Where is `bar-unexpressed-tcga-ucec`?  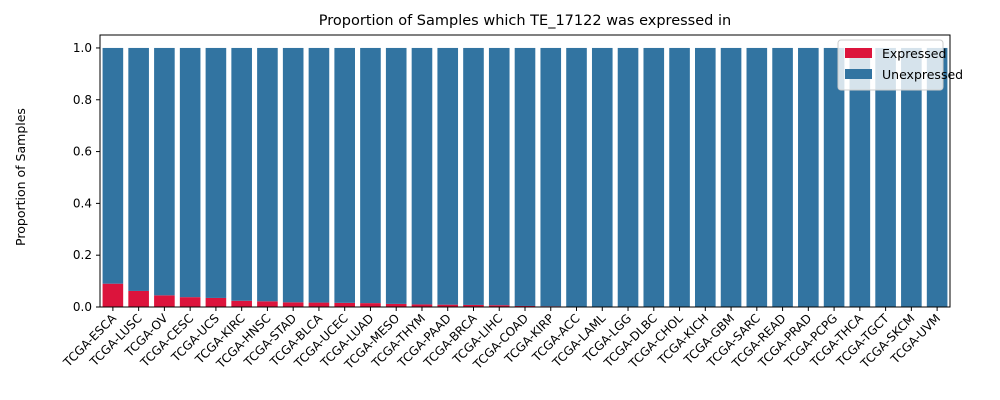 bar-unexpressed-tcga-ucec is located at coordinates (344, 175).